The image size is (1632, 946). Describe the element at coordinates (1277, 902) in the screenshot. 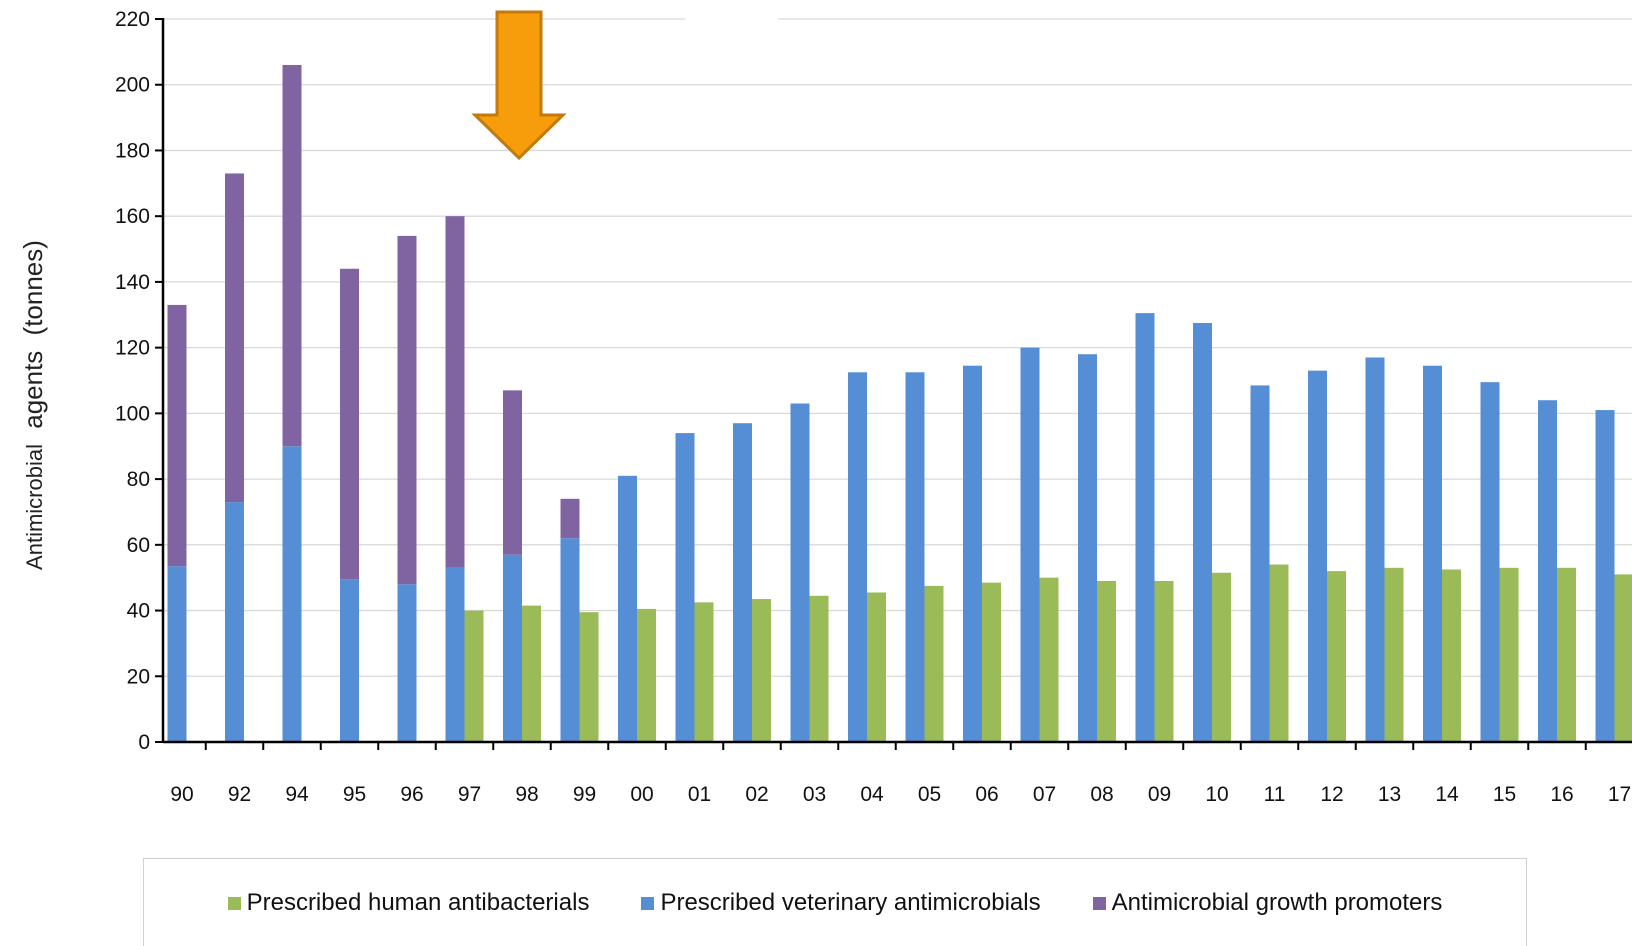

I see `legend-label-growth-promoters: Antimicrobial growth promoters` at that location.